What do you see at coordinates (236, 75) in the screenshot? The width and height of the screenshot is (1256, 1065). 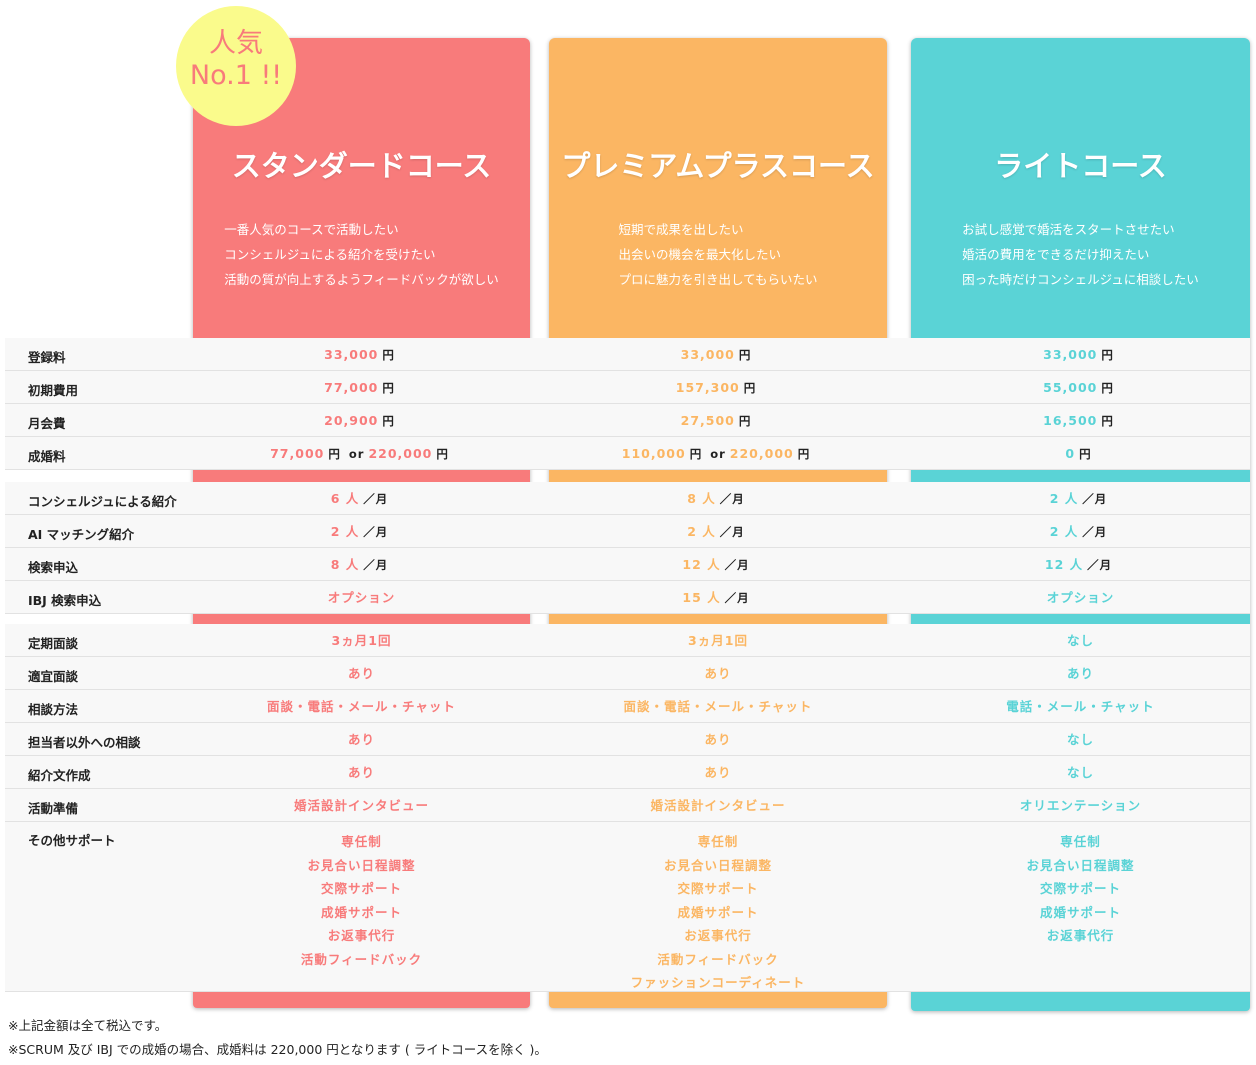 I see `badge-line: No.1 !!` at bounding box center [236, 75].